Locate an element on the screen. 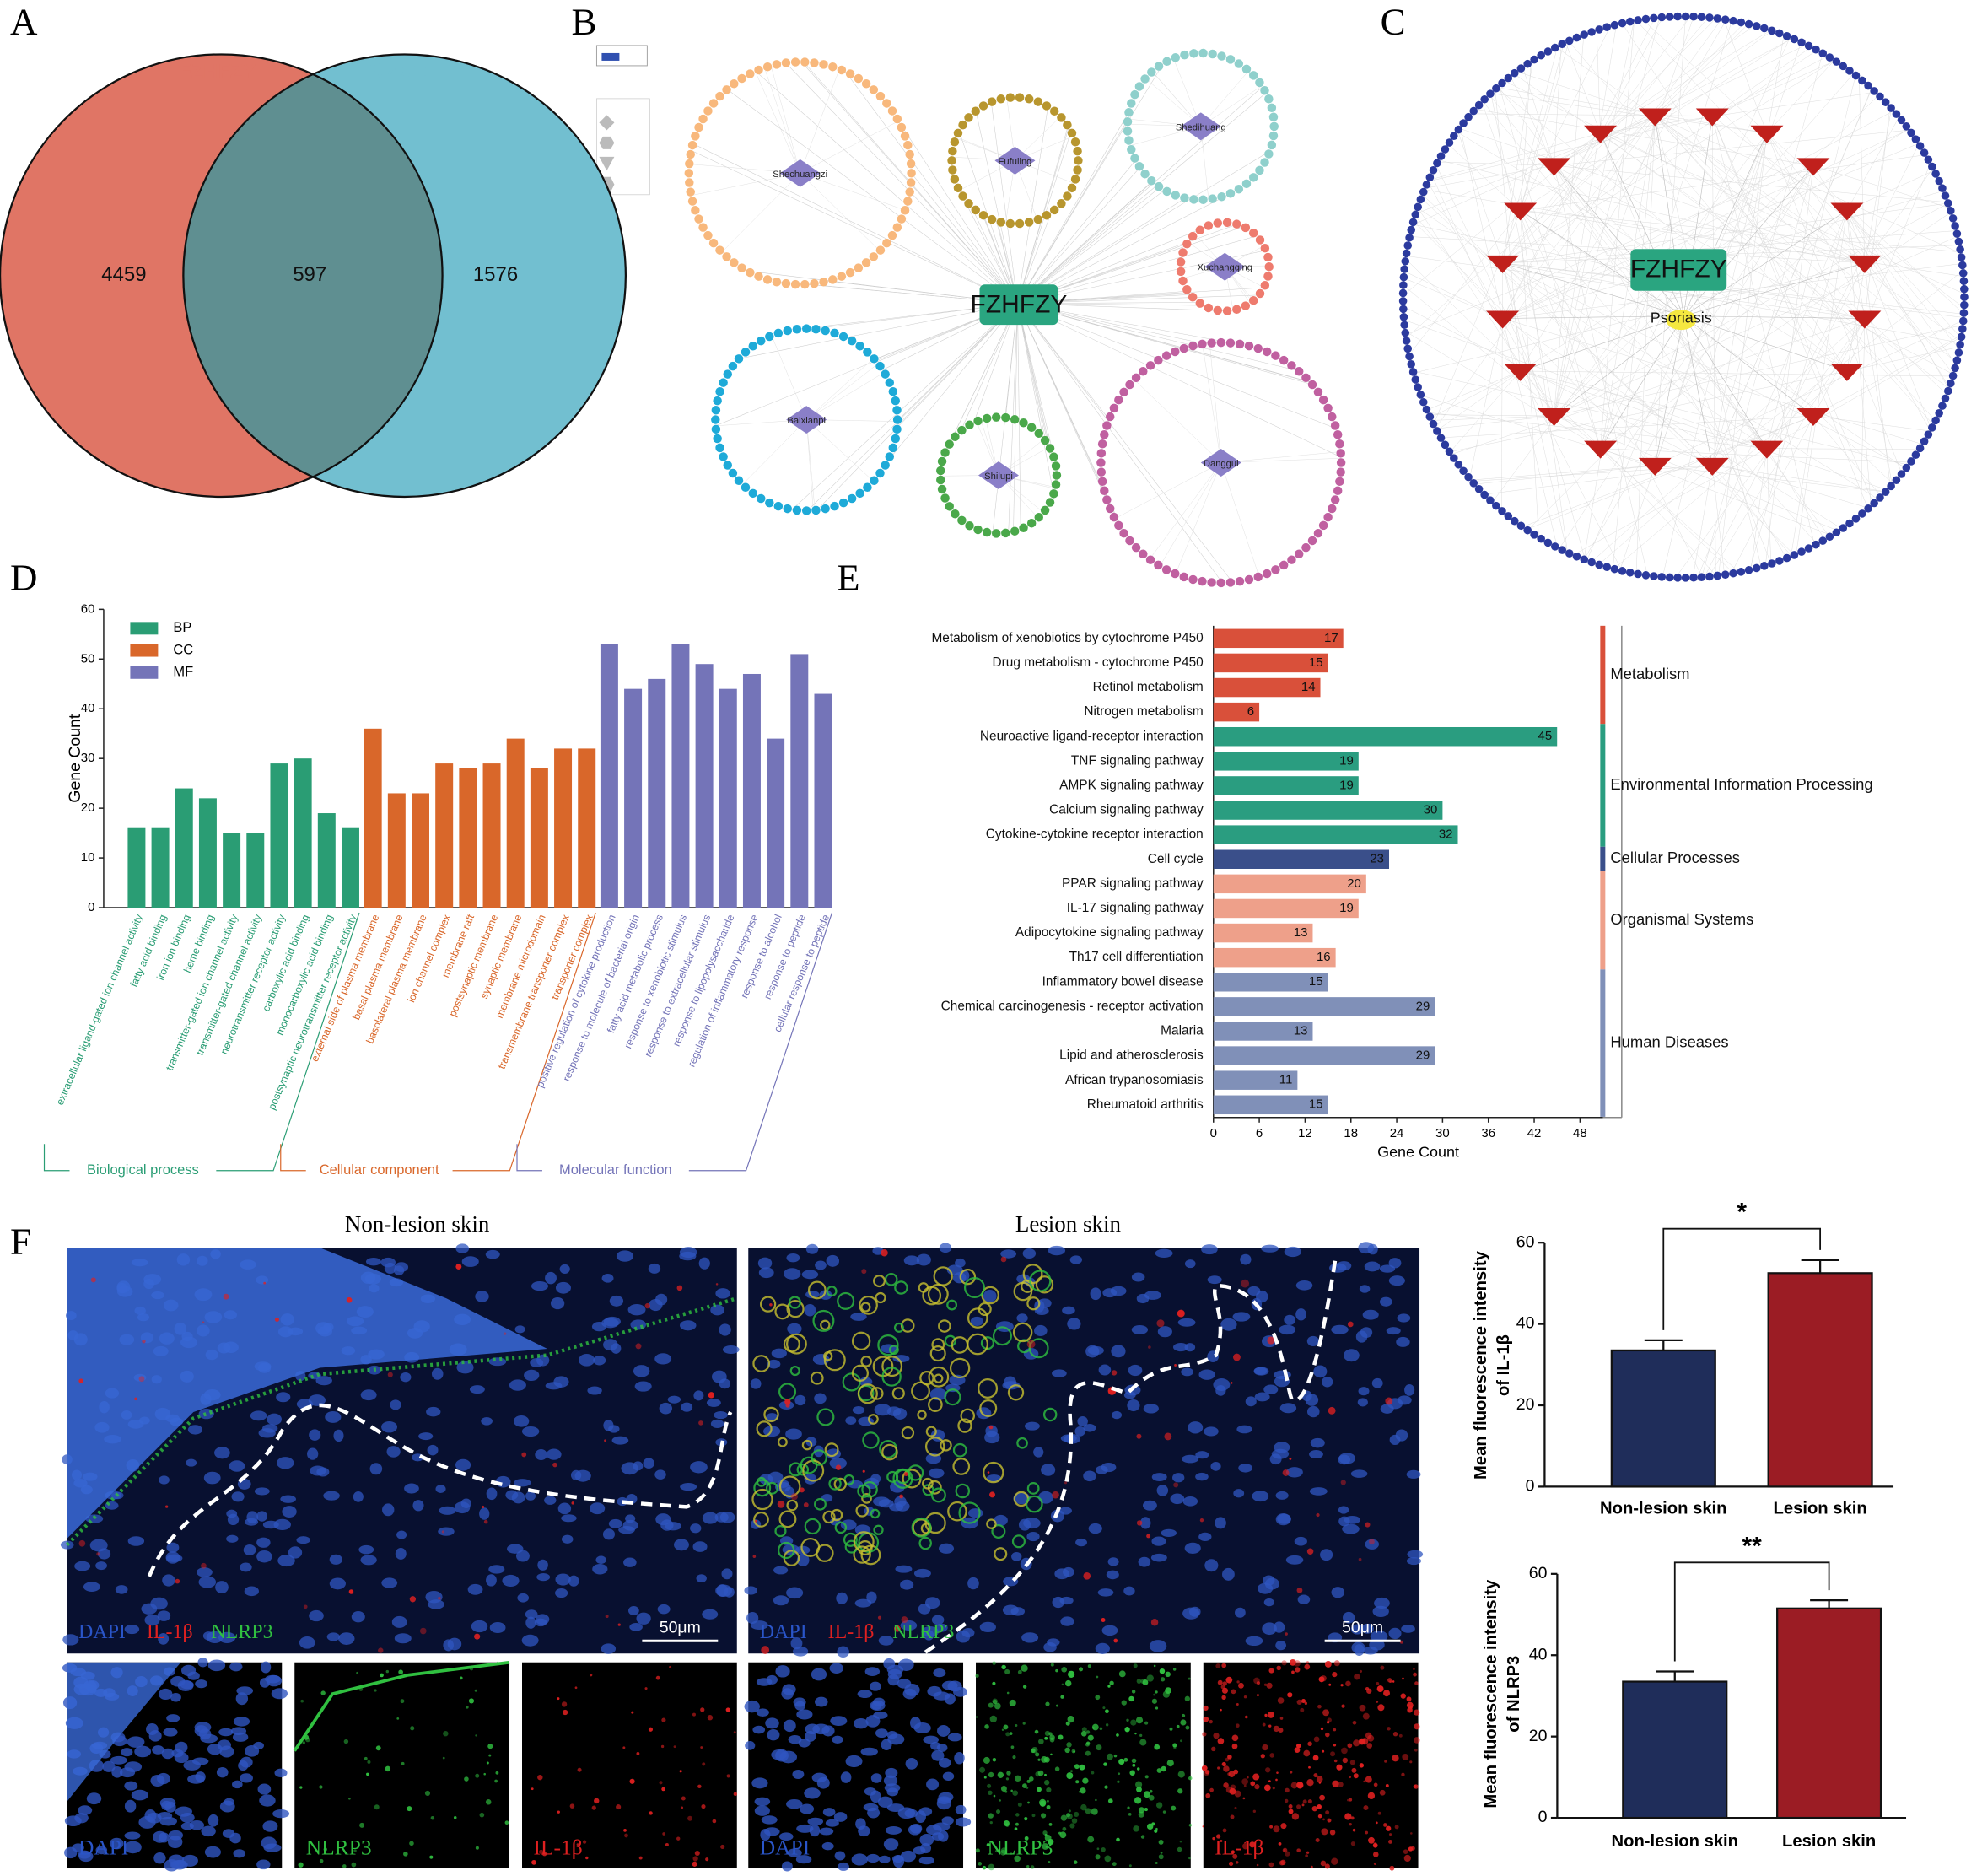 This screenshot has height=1876, width=1982. pathway-node is located at coordinates (1712, 466).